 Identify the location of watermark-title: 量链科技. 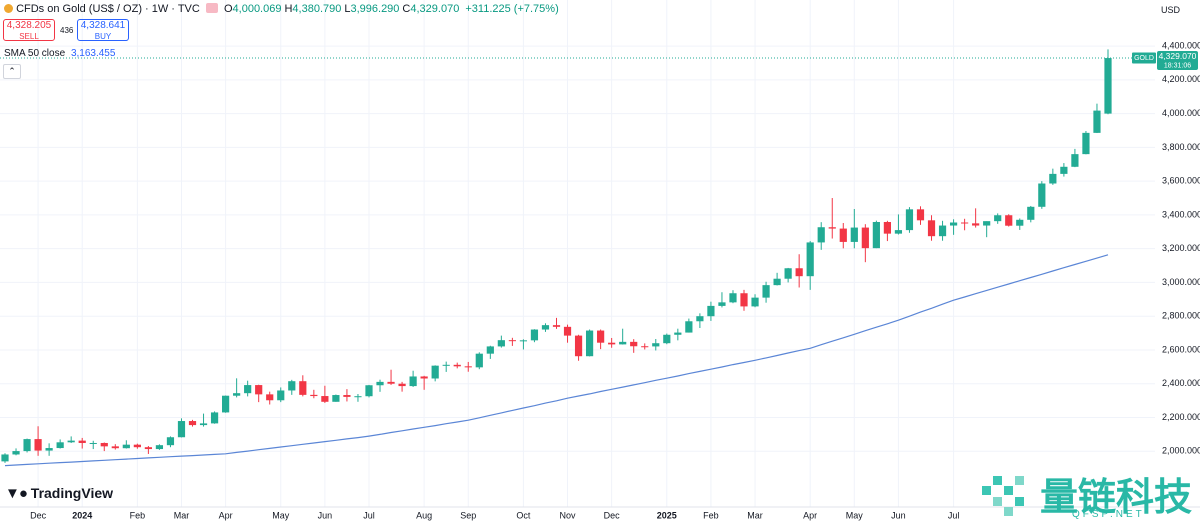
(1116, 497).